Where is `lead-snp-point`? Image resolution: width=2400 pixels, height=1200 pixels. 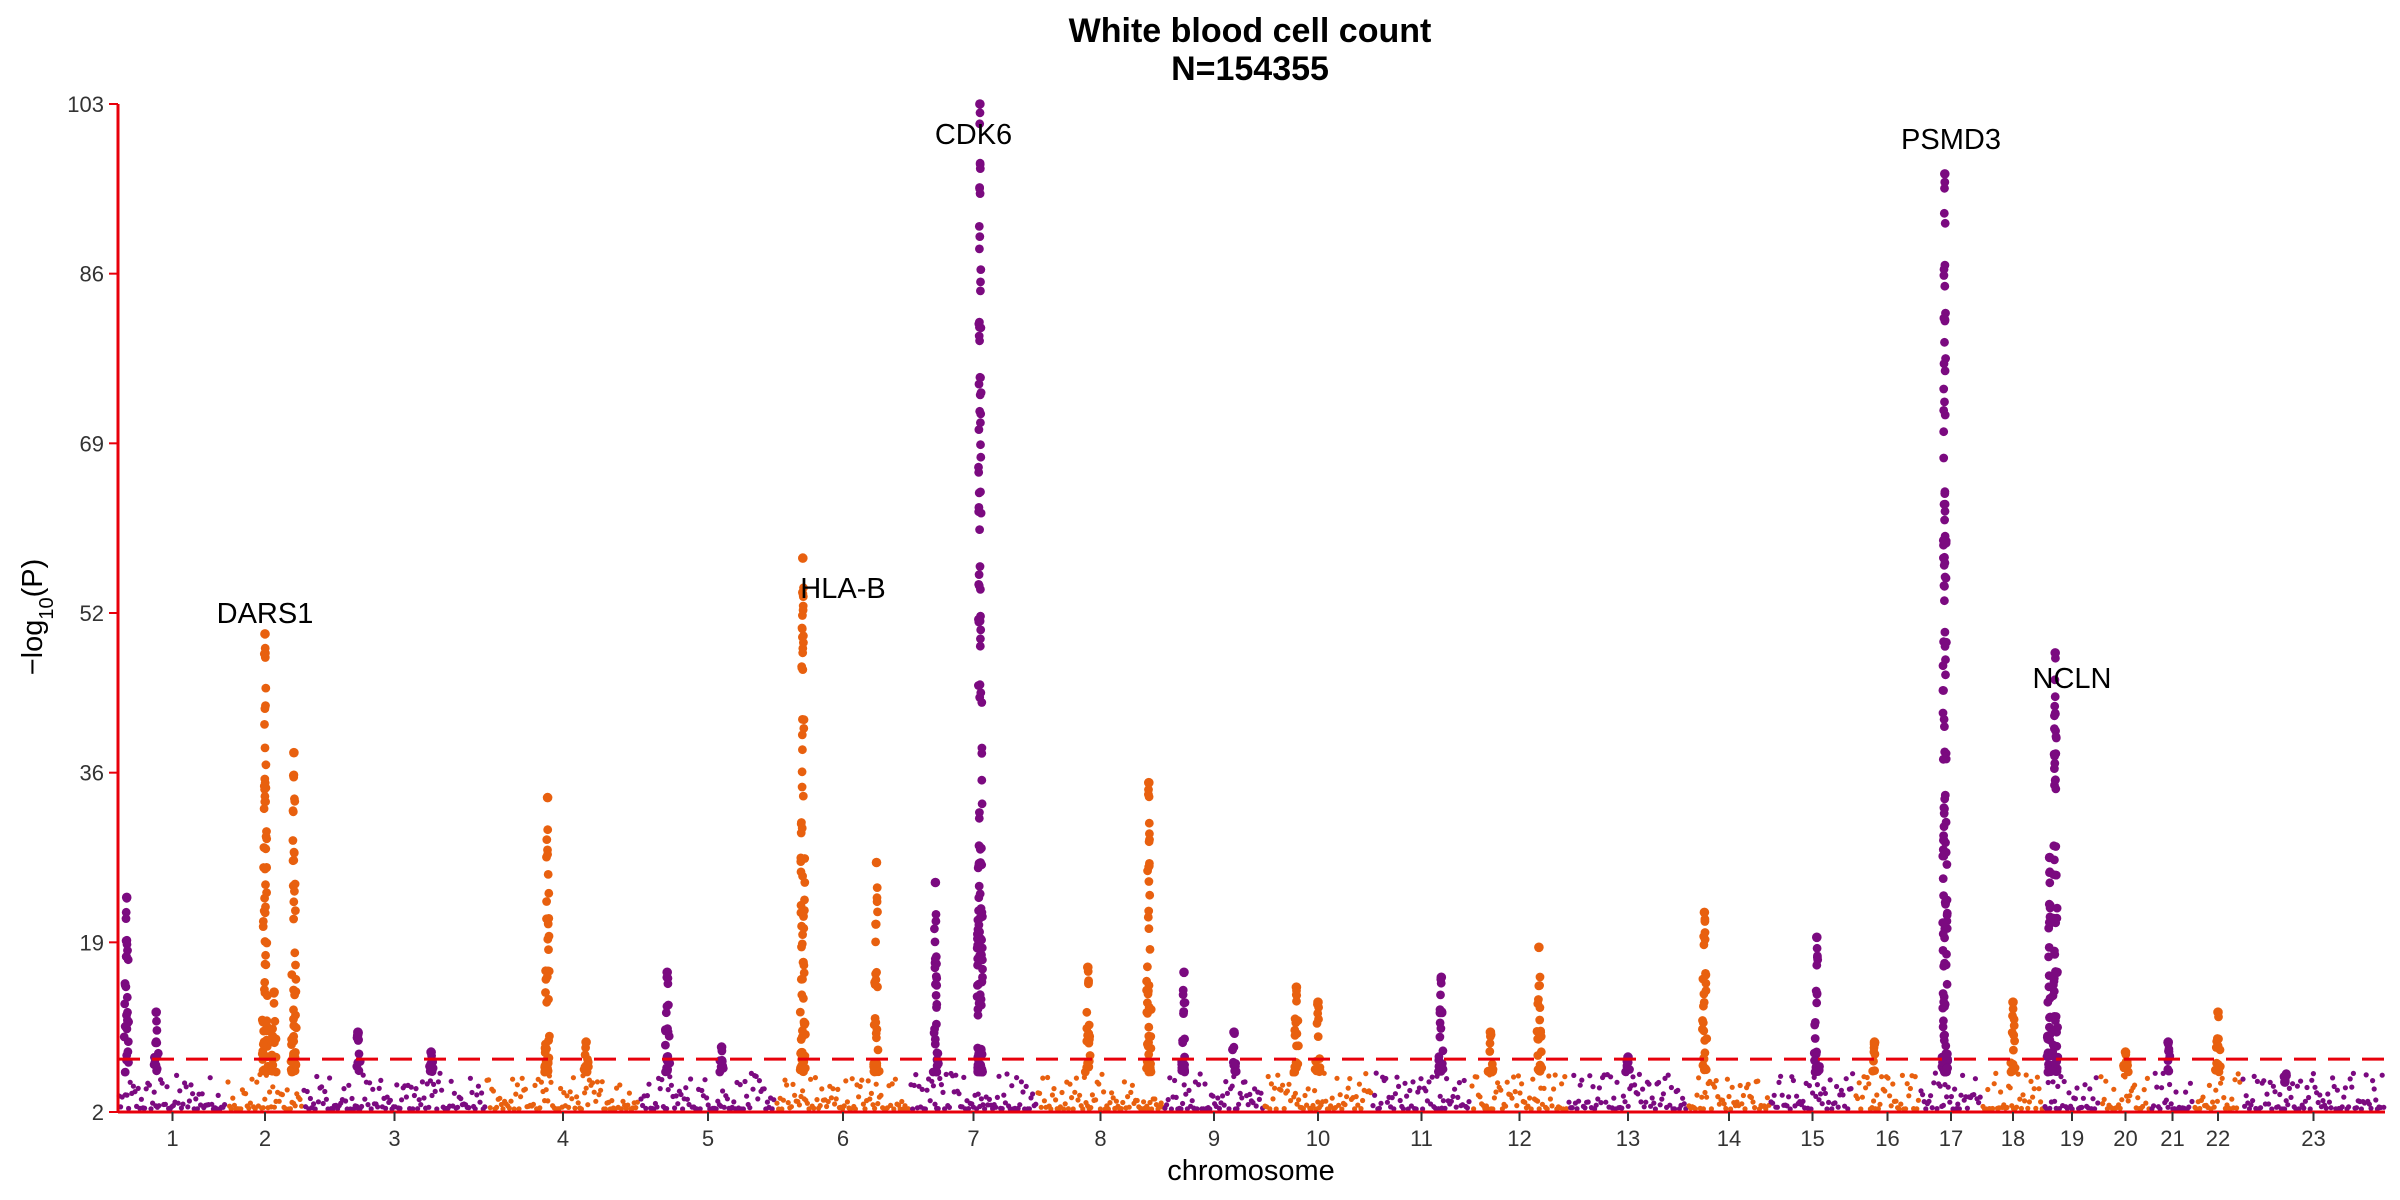
lead-snp-point is located at coordinates (547, 797).